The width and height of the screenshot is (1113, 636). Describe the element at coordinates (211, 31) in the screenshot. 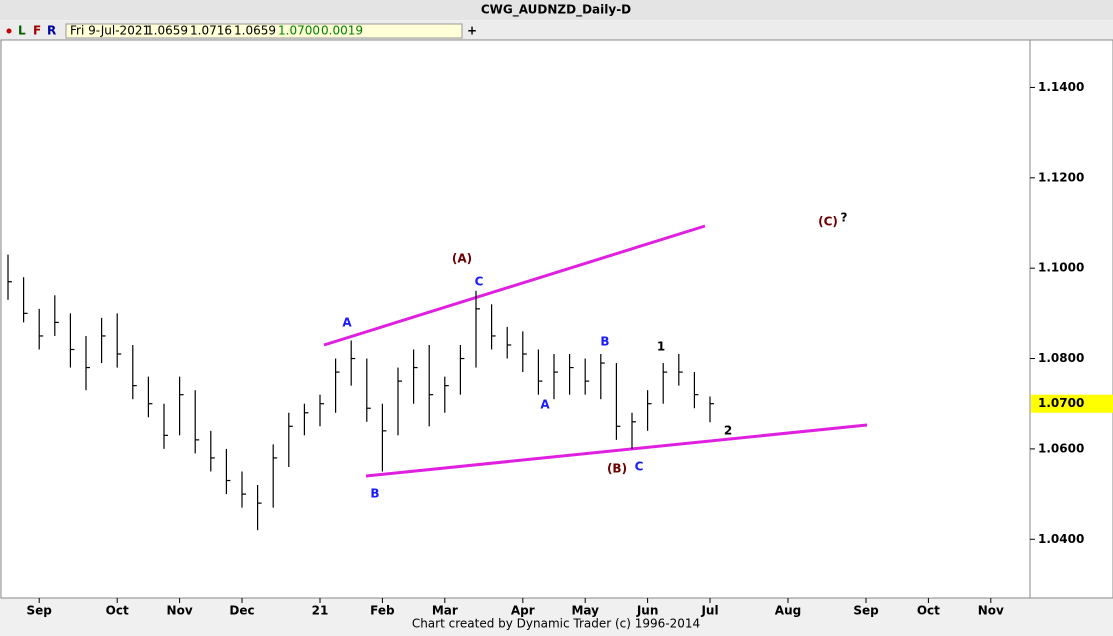

I see `info-field: 1.0716` at that location.